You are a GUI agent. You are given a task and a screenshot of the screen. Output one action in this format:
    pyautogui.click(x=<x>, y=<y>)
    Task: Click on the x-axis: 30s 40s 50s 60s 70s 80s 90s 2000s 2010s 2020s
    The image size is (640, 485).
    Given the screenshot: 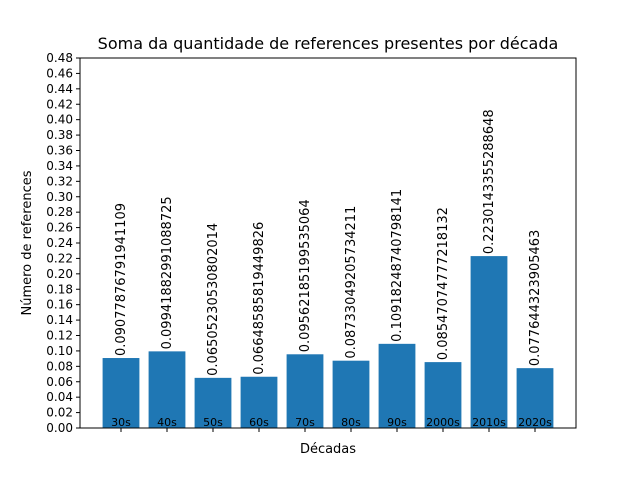 What is the action you would take?
    pyautogui.click(x=331, y=424)
    